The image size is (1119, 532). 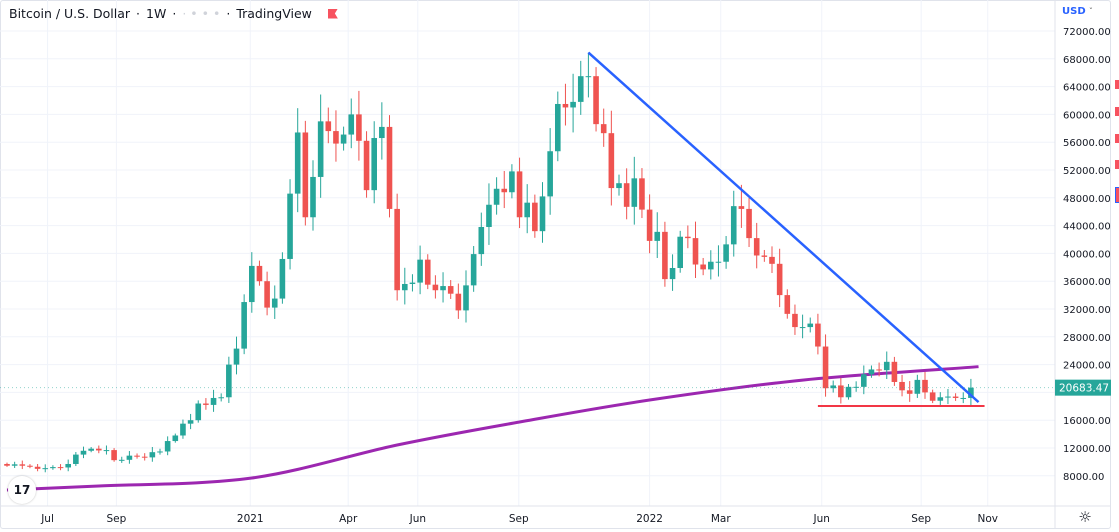 I want to click on y-tick-label: 40000.00, so click(x=1087, y=254).